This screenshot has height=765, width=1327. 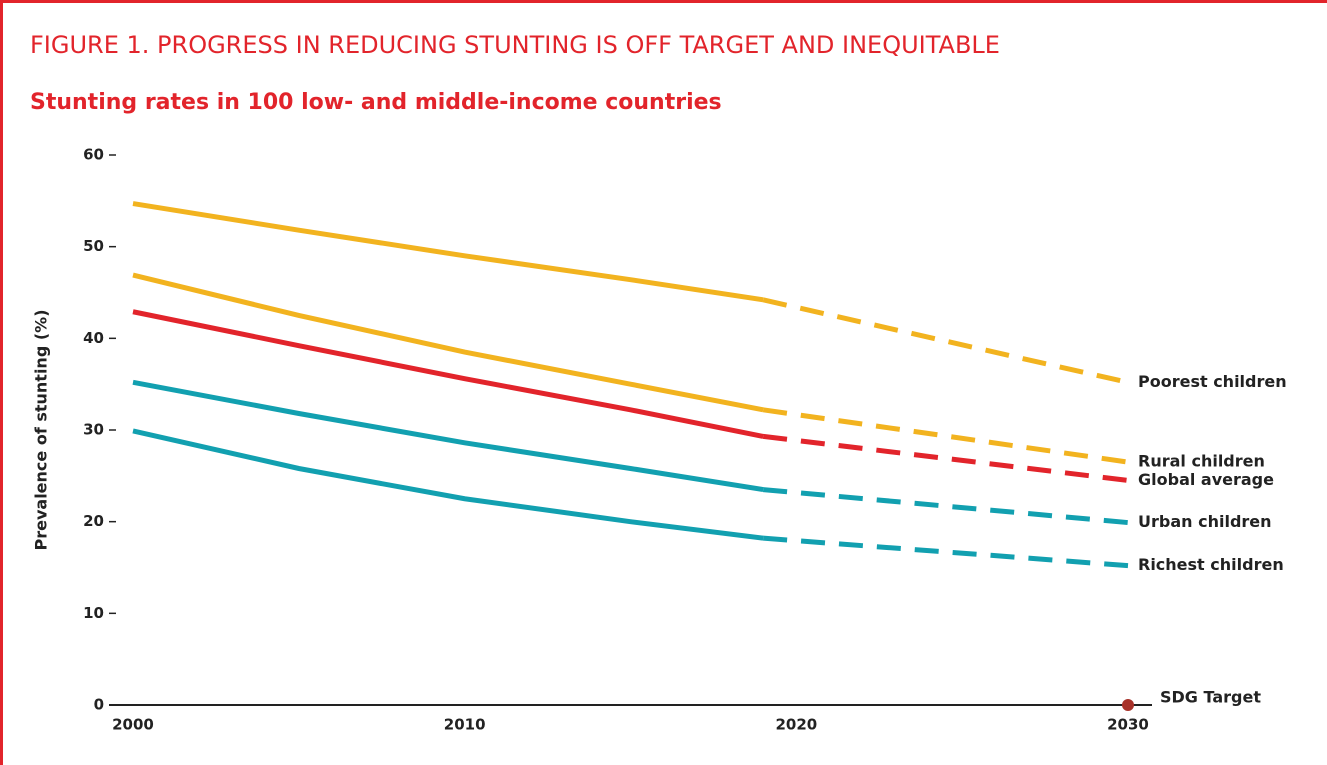 I want to click on y-axis-label: Prevalence of stunting (%), so click(x=41, y=429).